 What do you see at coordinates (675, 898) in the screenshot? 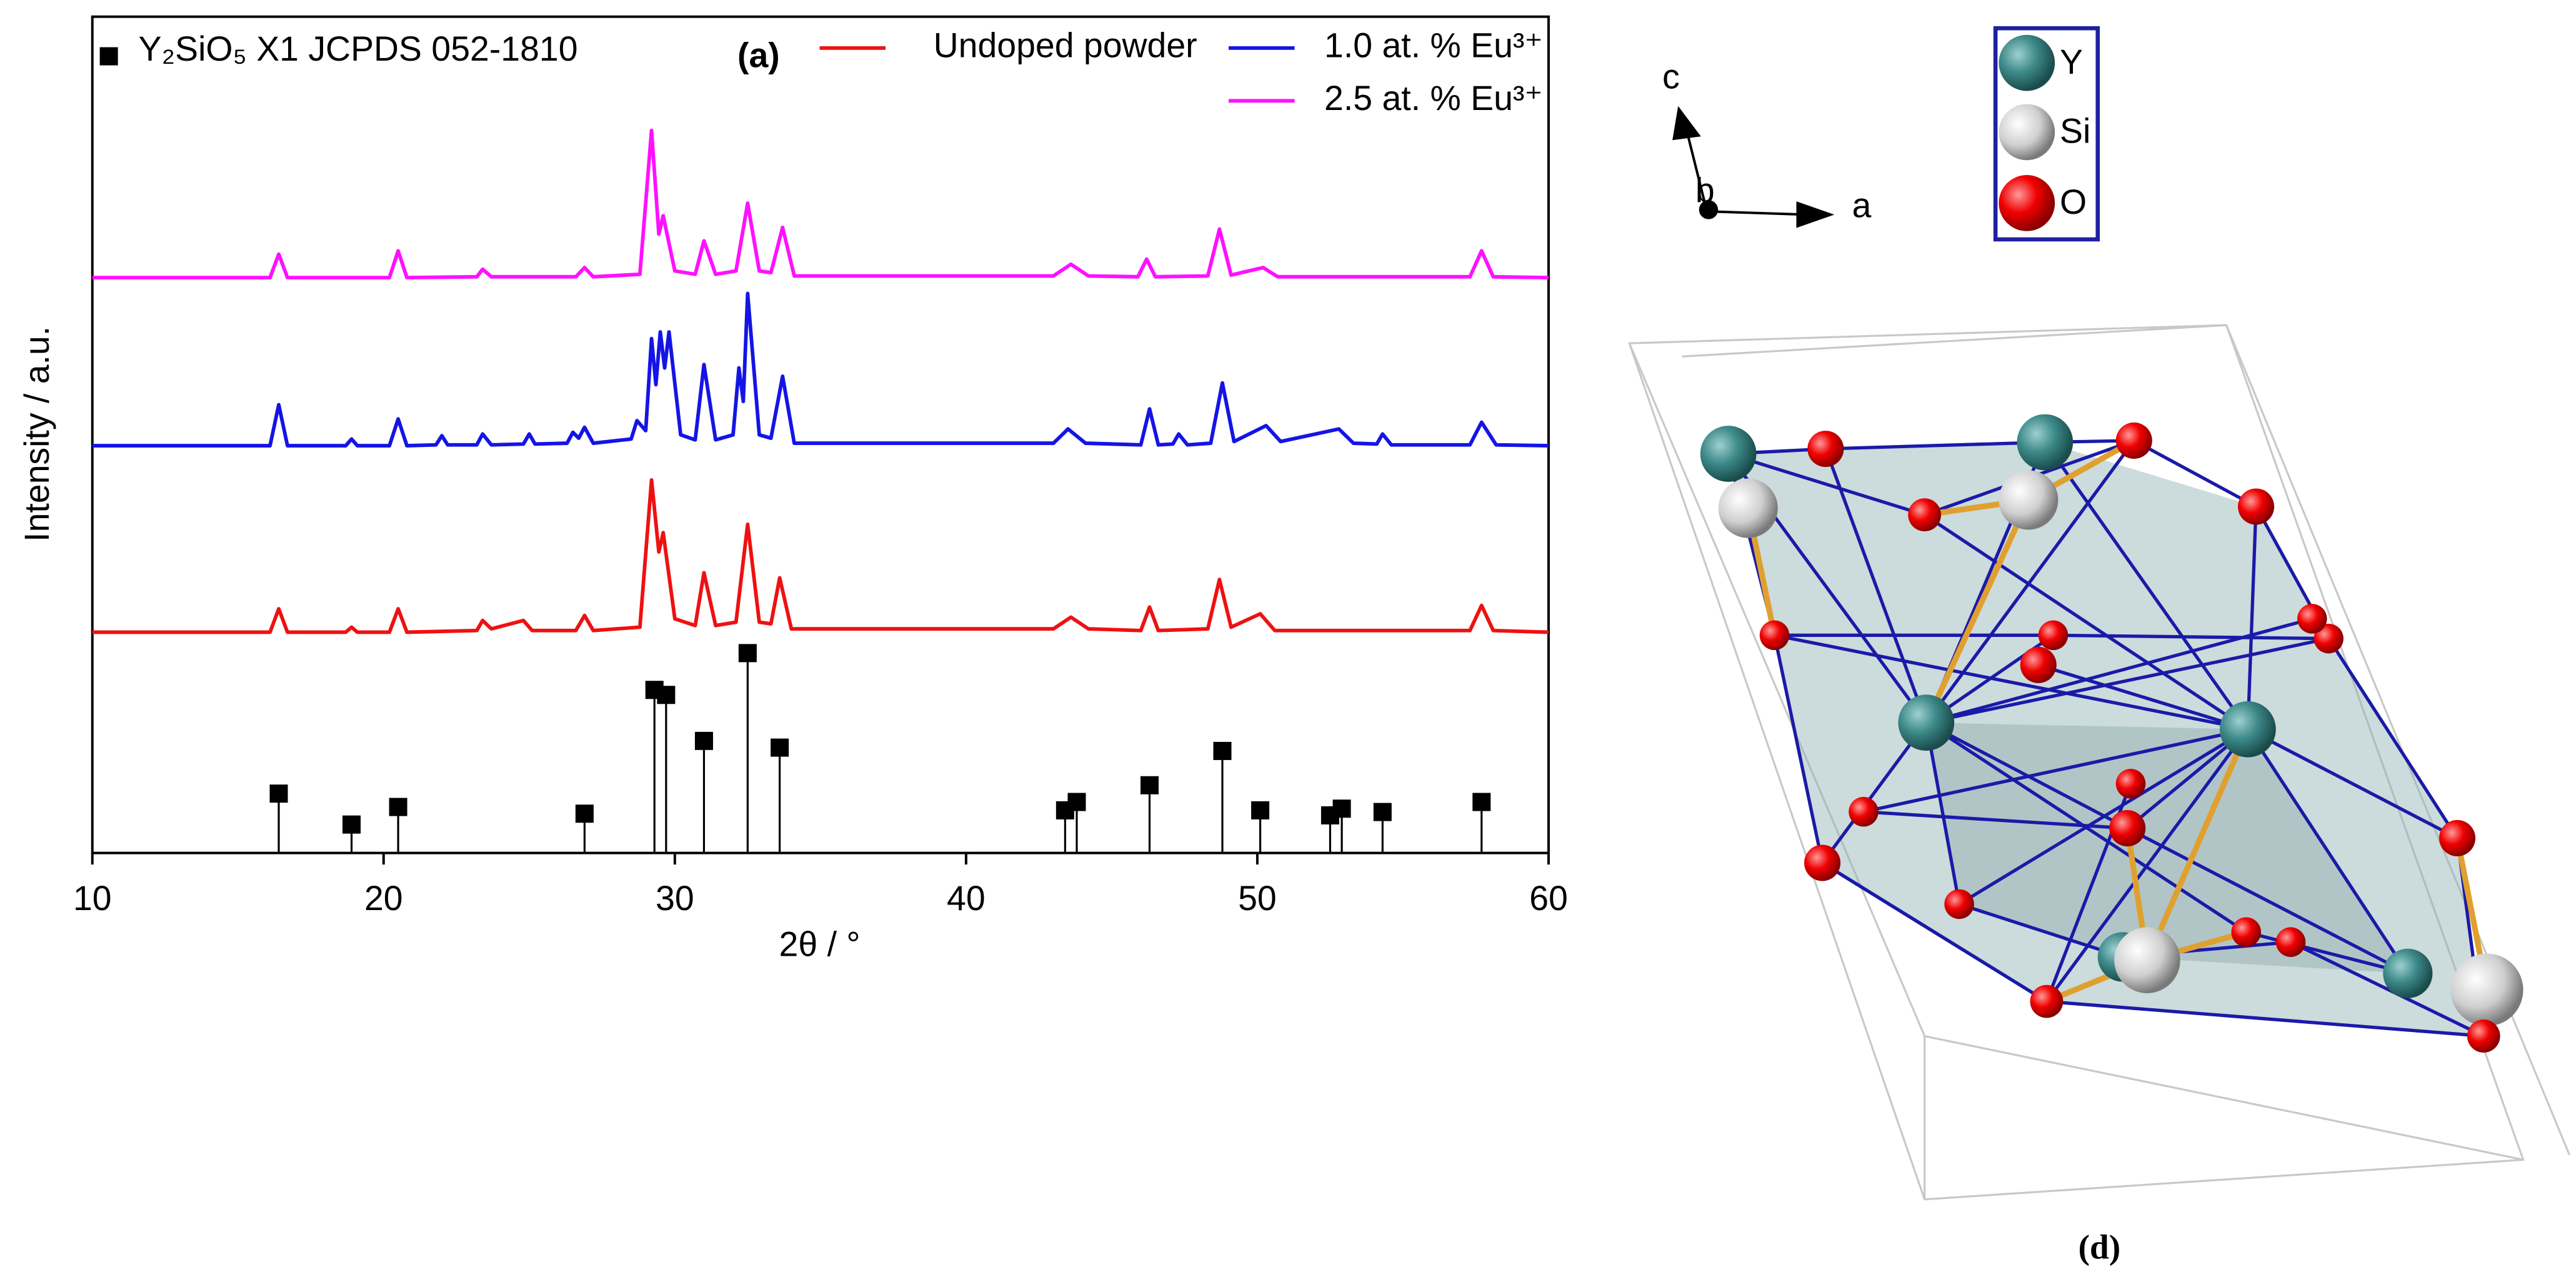
I see `x-tick-label: 30` at bounding box center [675, 898].